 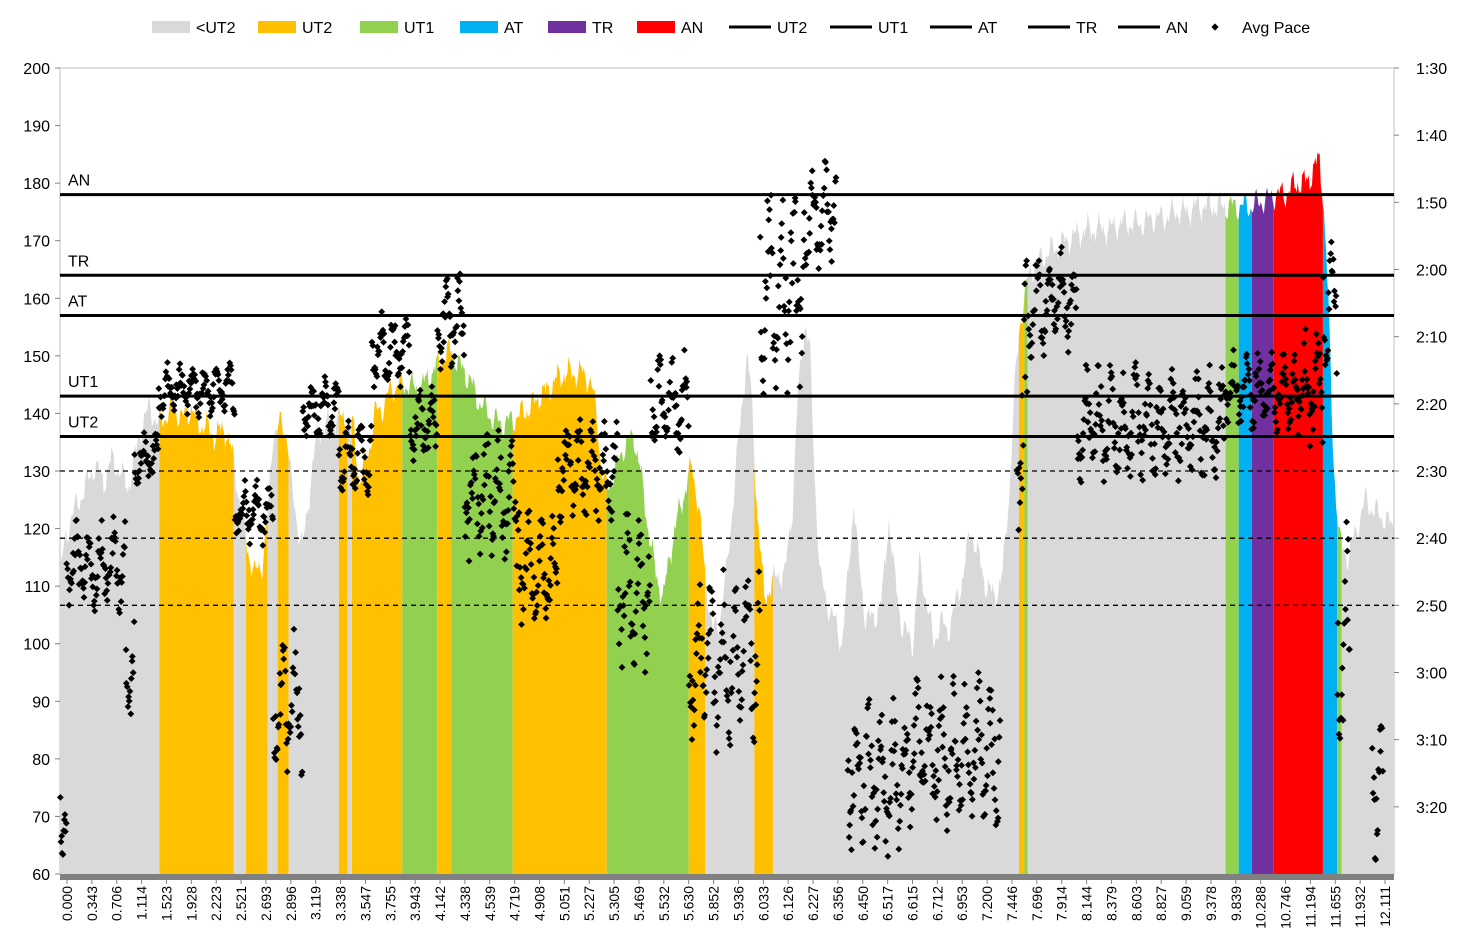 What do you see at coordinates (377, 621) in the screenshot?
I see `zone-area-ut2` at bounding box center [377, 621].